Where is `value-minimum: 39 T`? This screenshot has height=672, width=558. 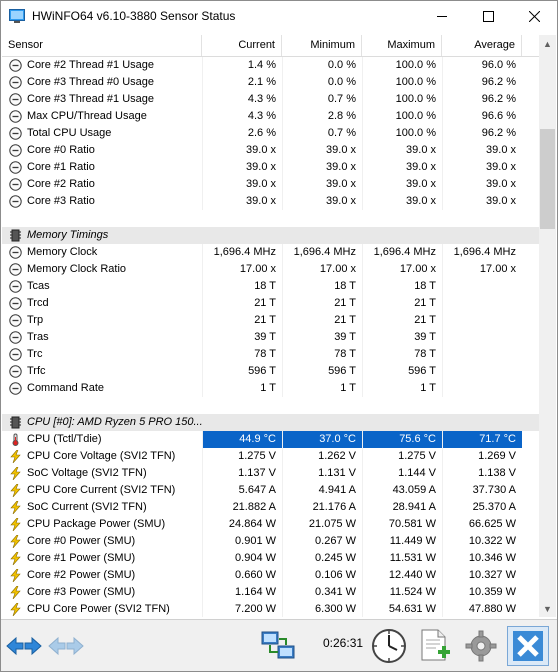 value-minimum: 39 T is located at coordinates (322, 337).